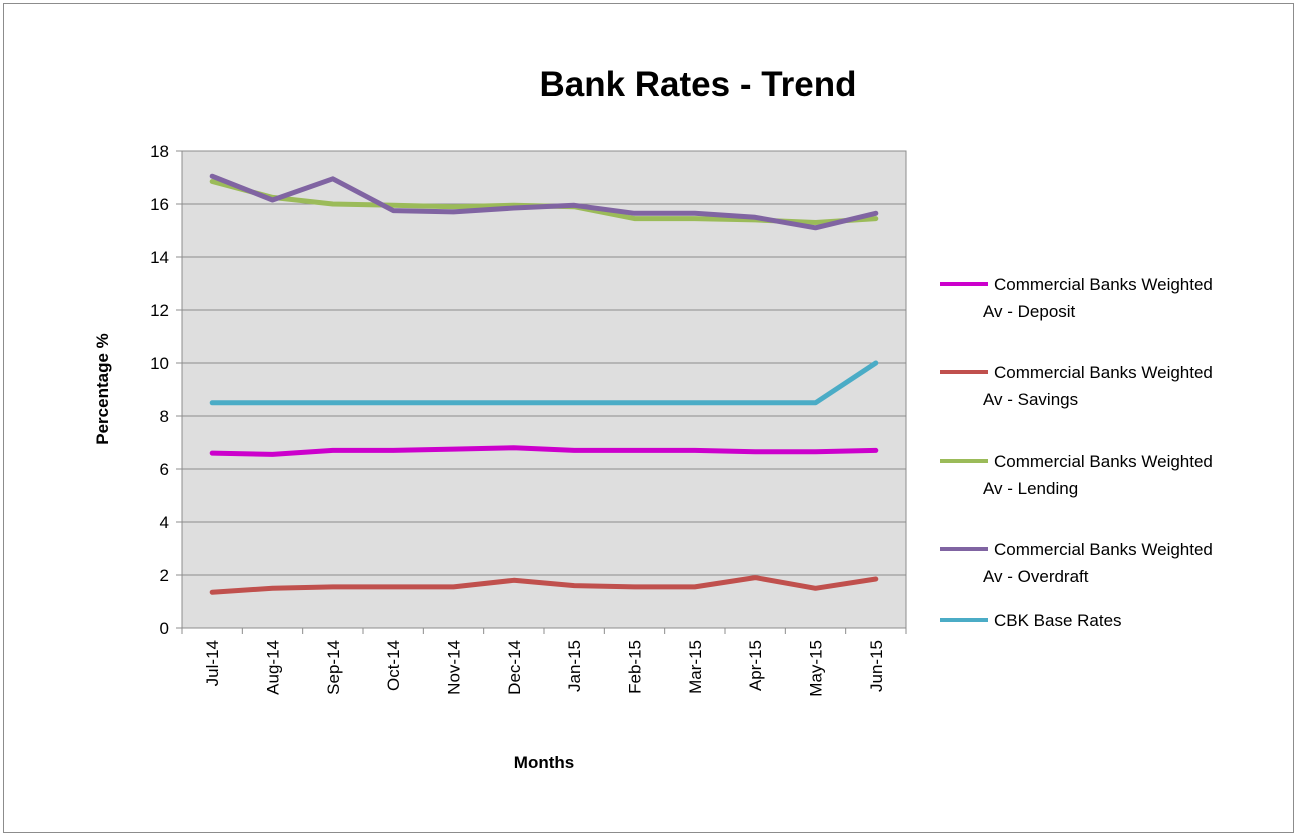 This screenshot has height=838, width=1299. I want to click on x-tick-label: Nov-14, so click(454, 667).